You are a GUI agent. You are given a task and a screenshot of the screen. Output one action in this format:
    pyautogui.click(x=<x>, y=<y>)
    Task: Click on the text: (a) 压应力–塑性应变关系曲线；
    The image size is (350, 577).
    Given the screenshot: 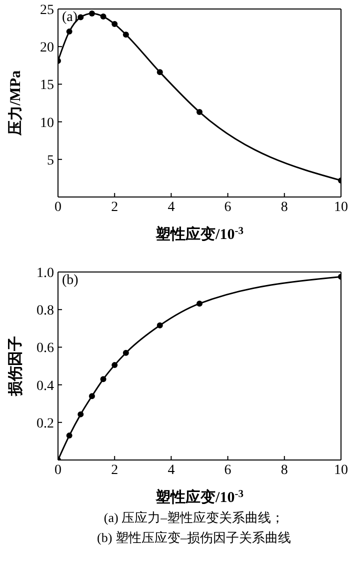 What is the action you would take?
    pyautogui.click(x=194, y=518)
    